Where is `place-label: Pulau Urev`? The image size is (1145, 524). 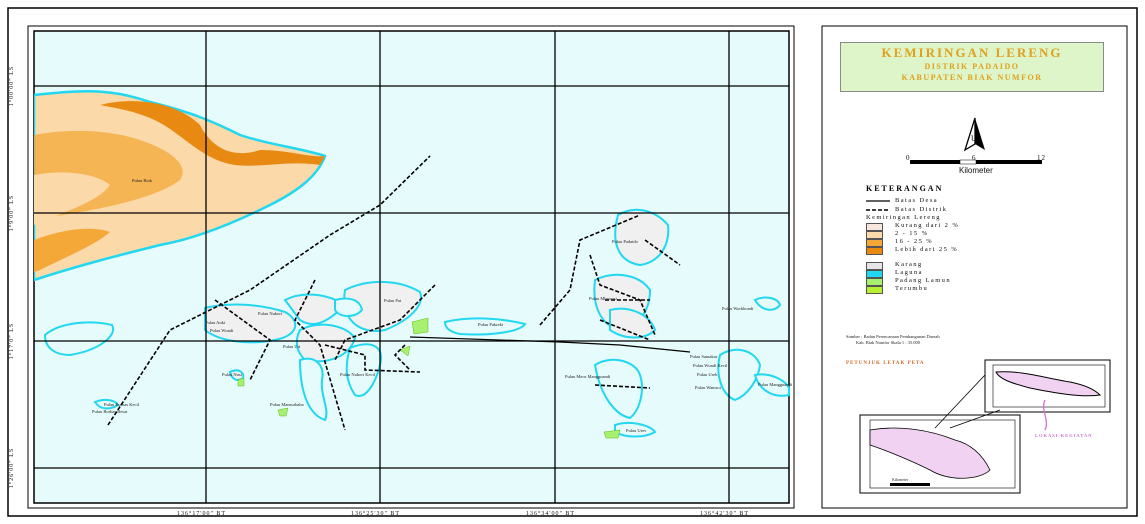
place-label: Pulau Urev is located at coordinates (636, 430).